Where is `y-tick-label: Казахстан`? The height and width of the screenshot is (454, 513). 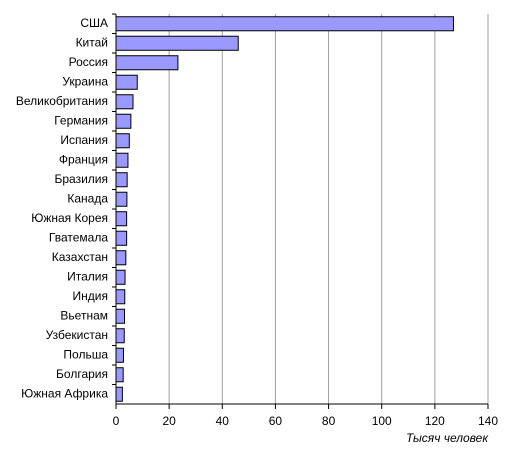 y-tick-label: Казахстан is located at coordinates (80, 257).